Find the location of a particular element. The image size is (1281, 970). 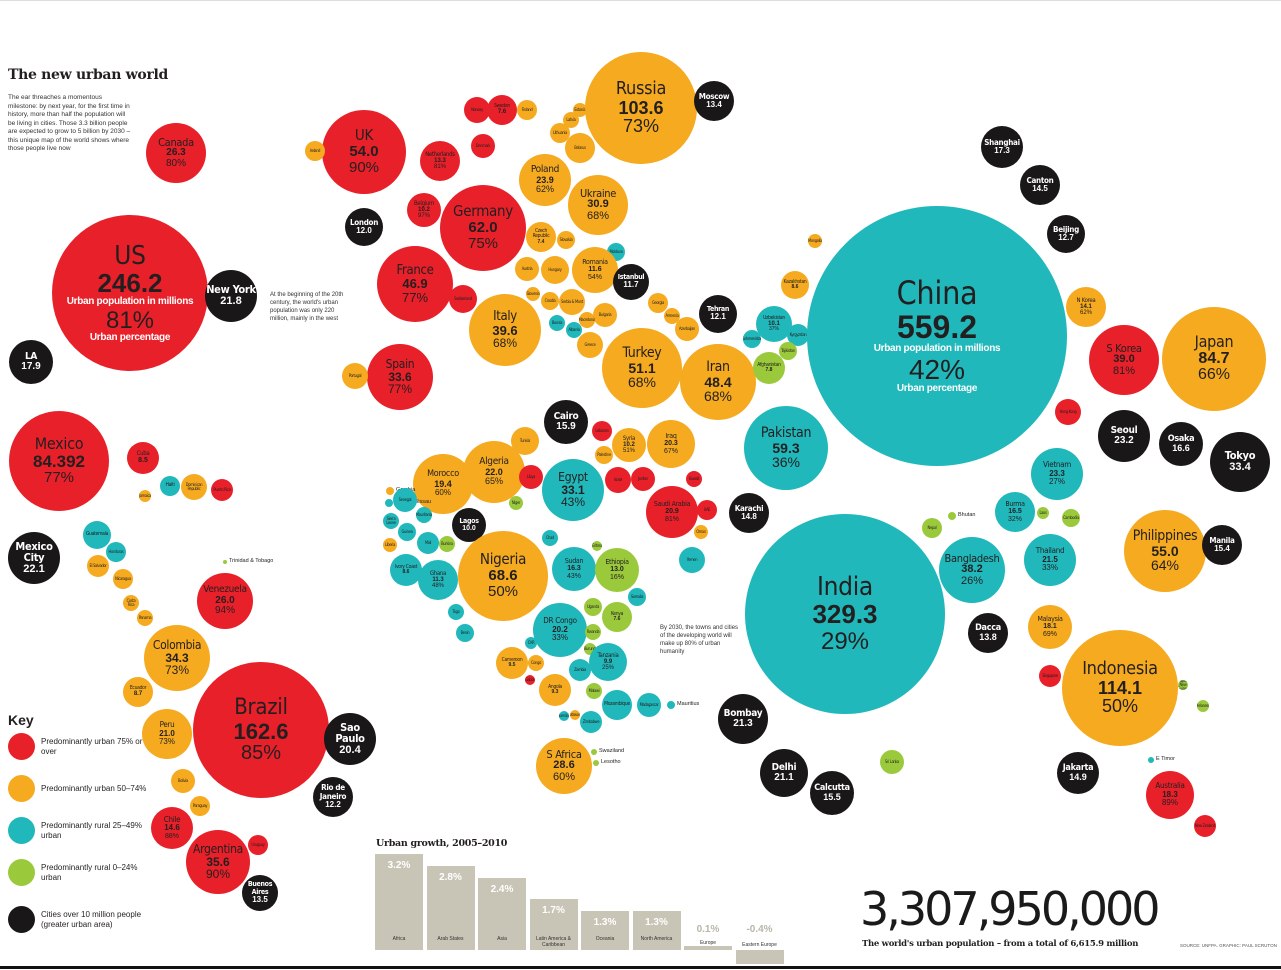

bubble-value: 20.2 is located at coordinates (560, 629).